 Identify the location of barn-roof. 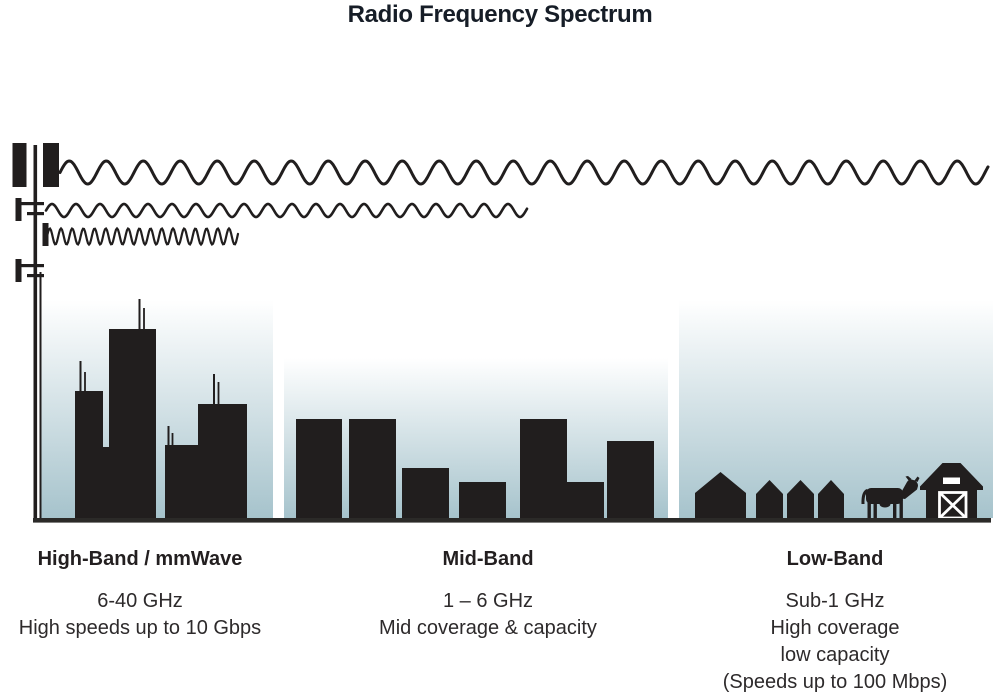
(951, 476).